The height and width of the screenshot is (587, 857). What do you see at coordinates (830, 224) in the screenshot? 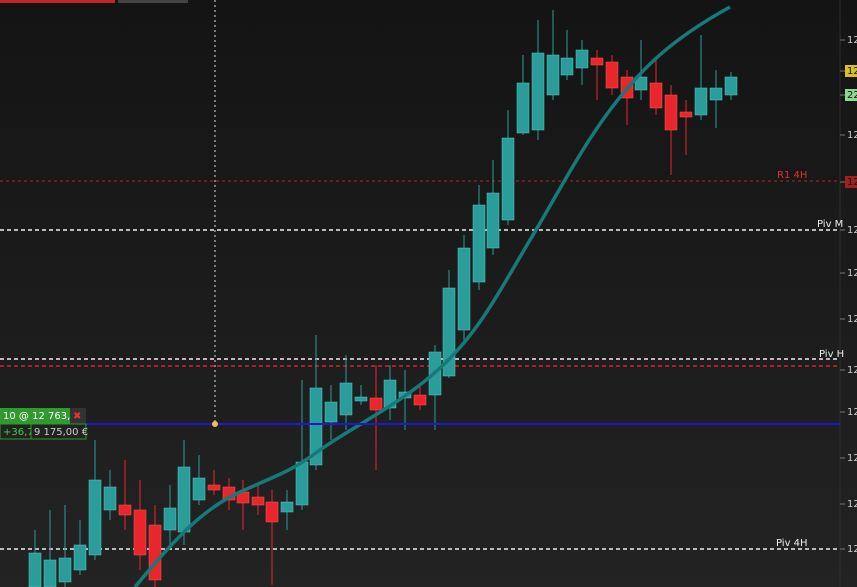
I see `level-label: Piv M` at bounding box center [830, 224].